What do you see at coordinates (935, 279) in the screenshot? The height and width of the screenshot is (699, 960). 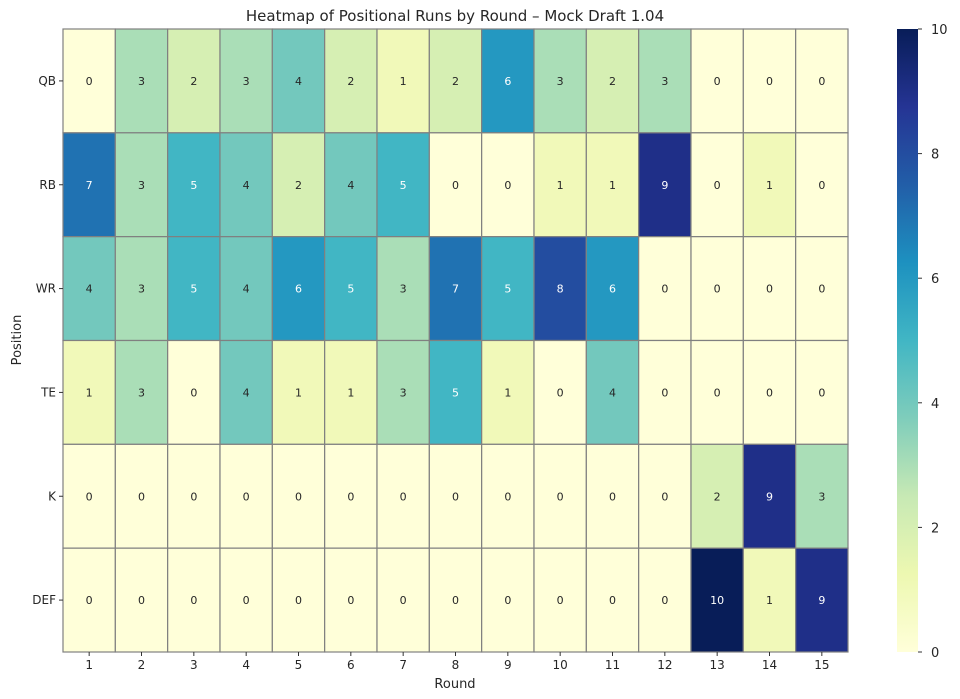 I see `colorbar-tick-label: 6` at bounding box center [935, 279].